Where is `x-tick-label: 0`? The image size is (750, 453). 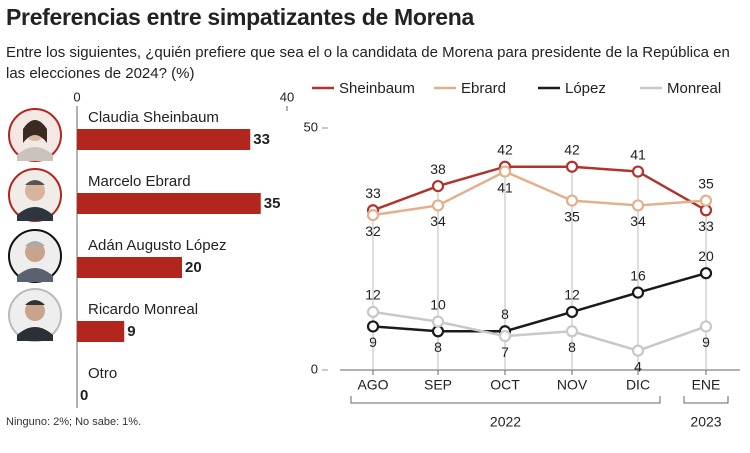 x-tick-label: 0 is located at coordinates (76, 96).